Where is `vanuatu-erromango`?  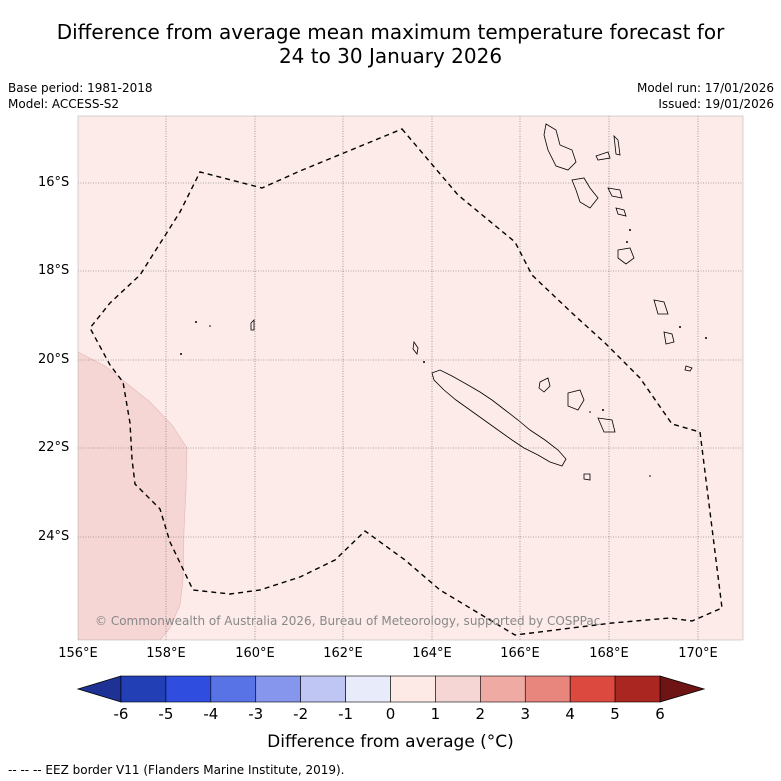 vanuatu-erromango is located at coordinates (661, 307).